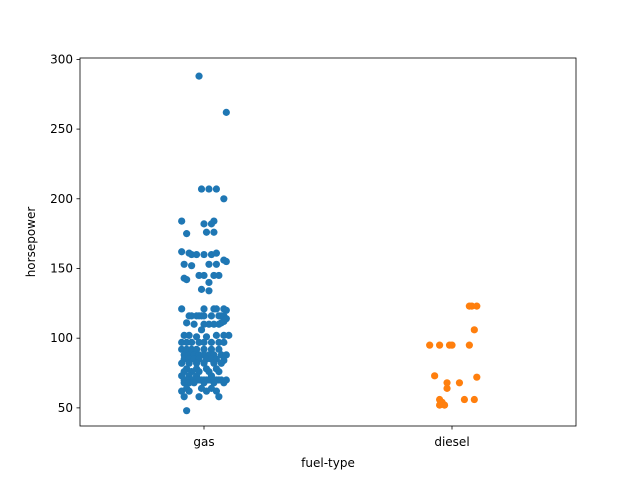  I want to click on y-axis-label: horsepower, so click(31, 242).